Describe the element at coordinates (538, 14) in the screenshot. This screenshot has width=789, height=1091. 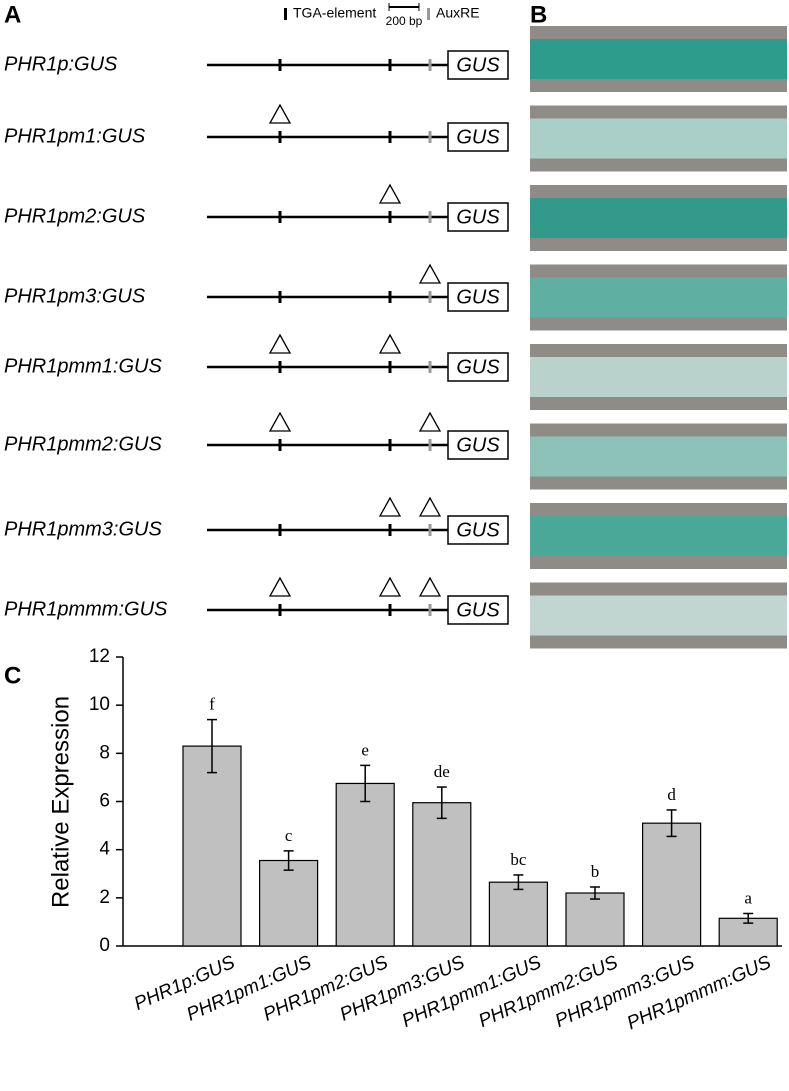
I see `panel-letter: B` at that location.